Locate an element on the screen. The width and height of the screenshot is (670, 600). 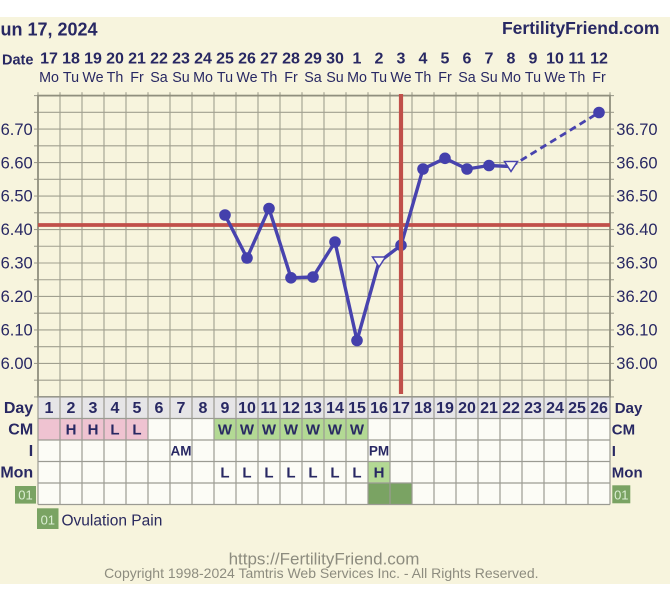
svg-text: 36.30 is located at coordinates (636, 264).